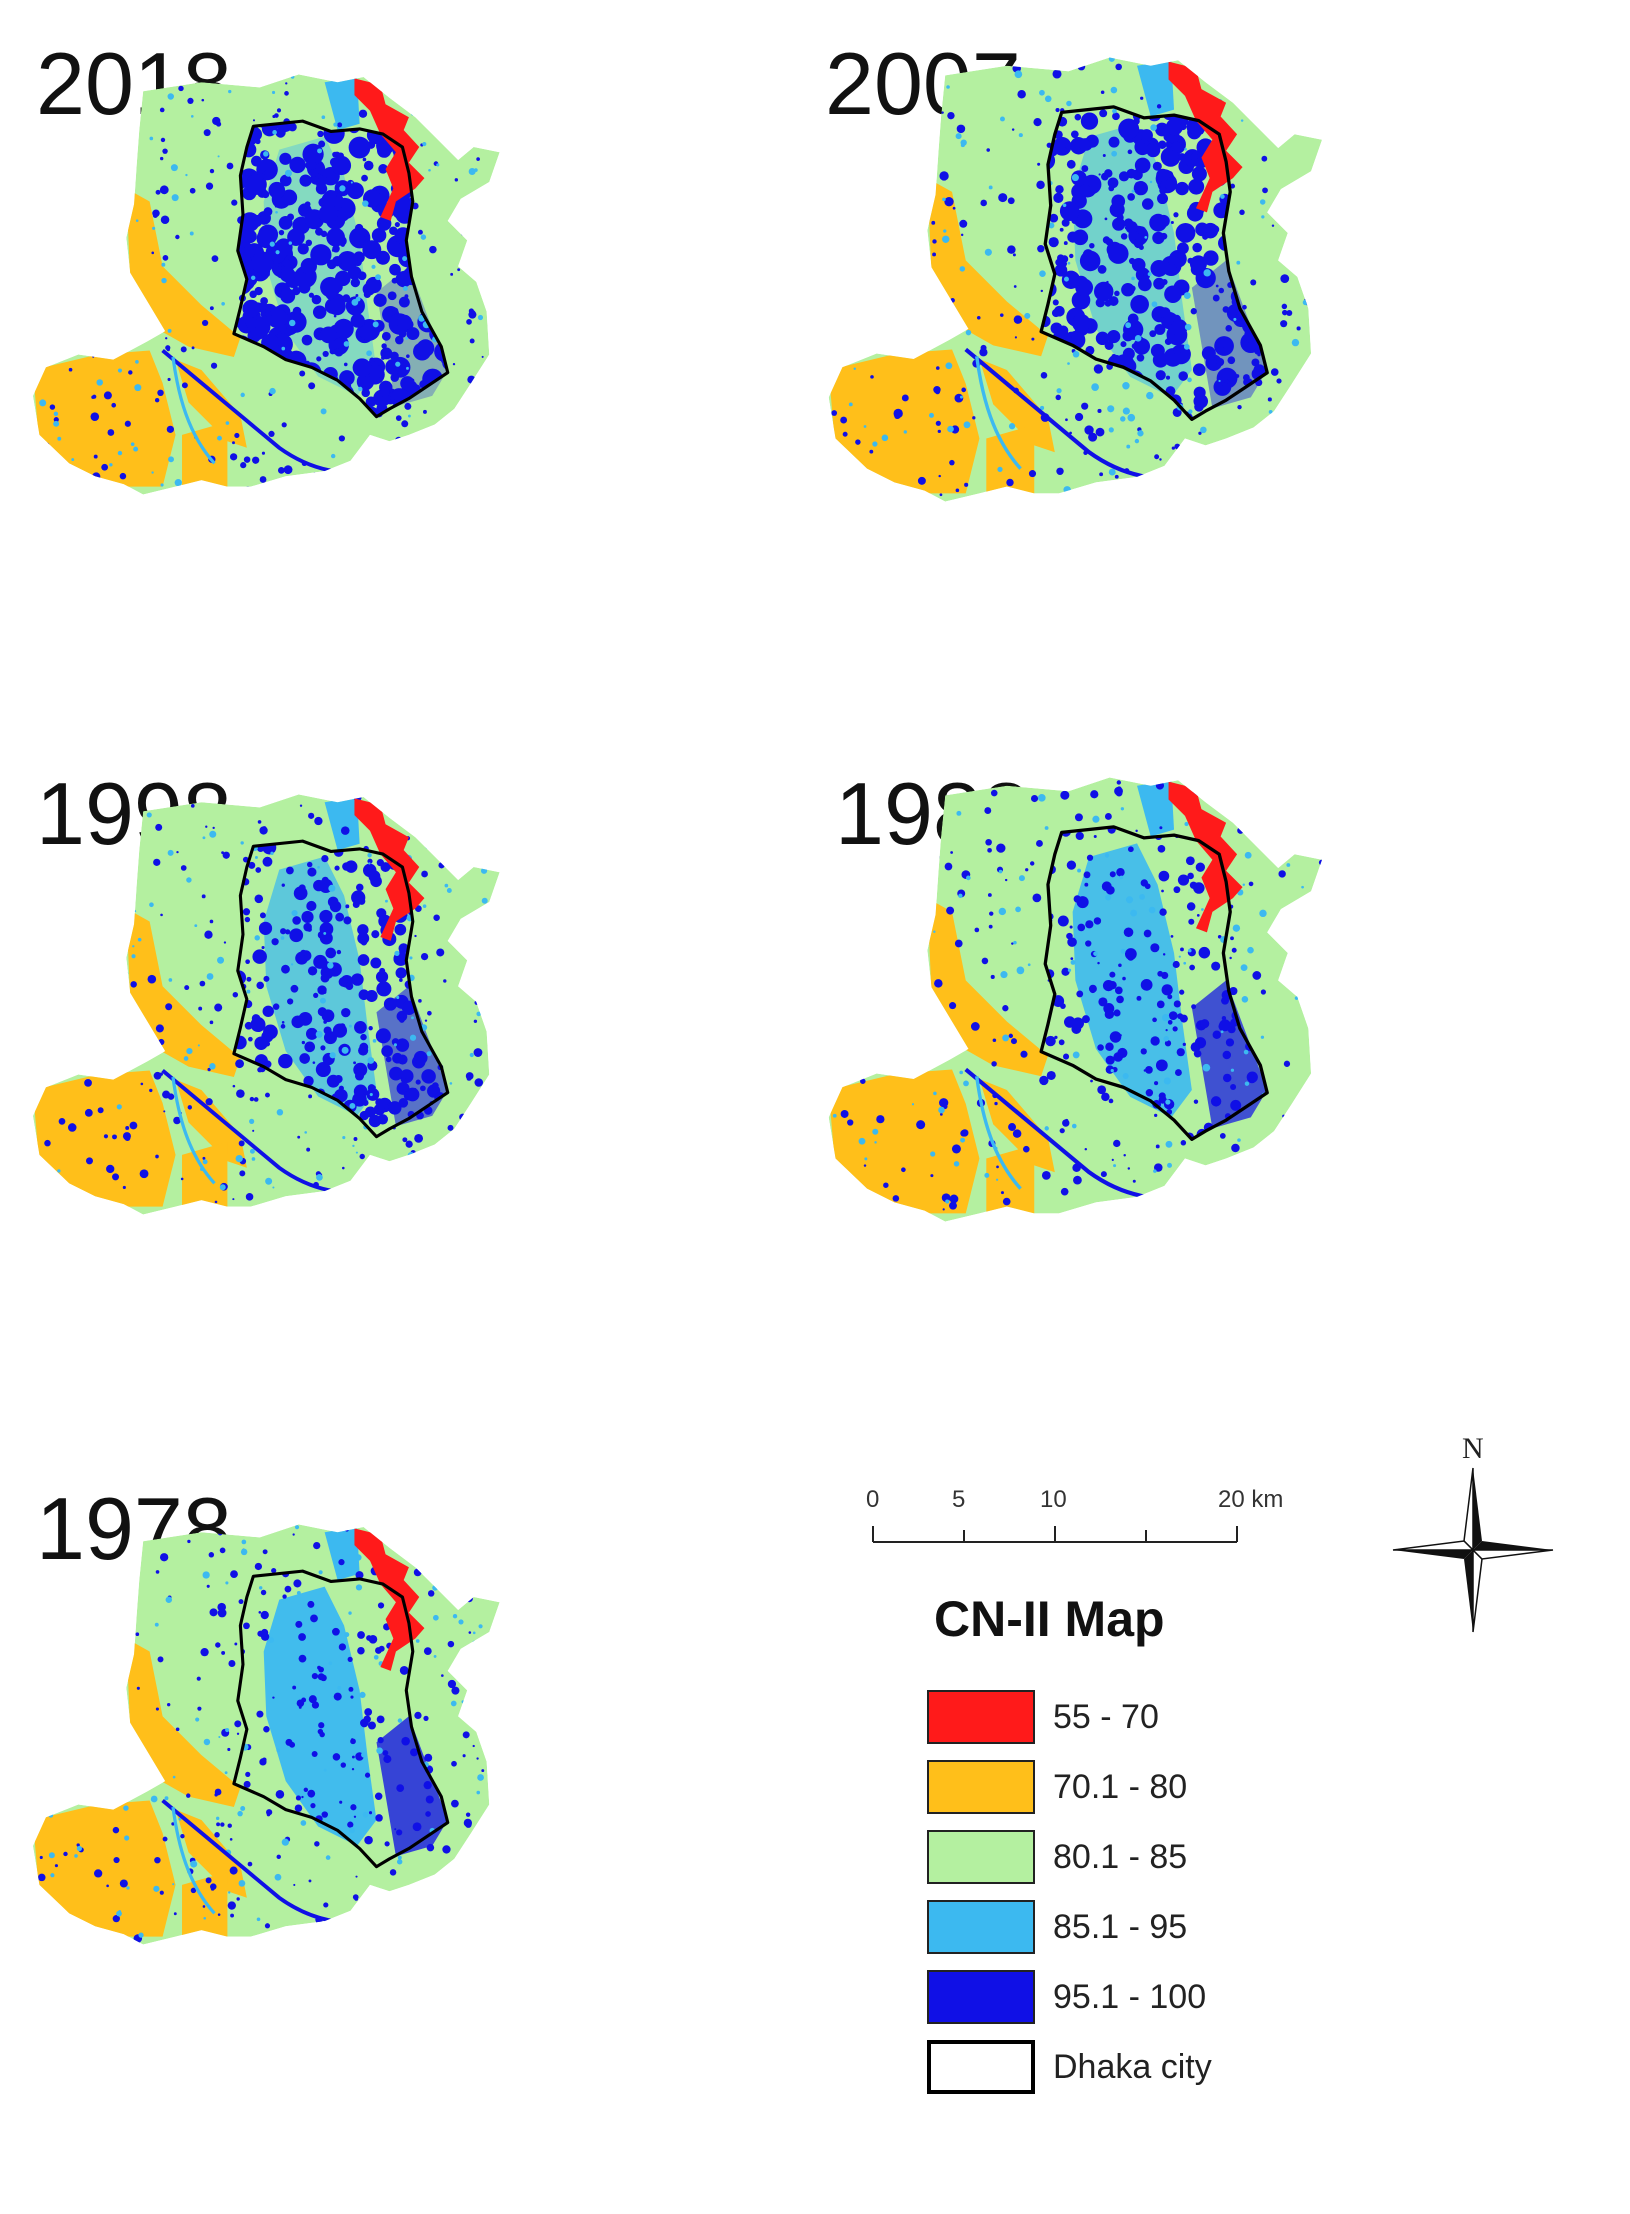 The width and height of the screenshot is (1630, 2214). What do you see at coordinates (1066, 1997) in the screenshot?
I see `legend-item: 95.1 - 100` at bounding box center [1066, 1997].